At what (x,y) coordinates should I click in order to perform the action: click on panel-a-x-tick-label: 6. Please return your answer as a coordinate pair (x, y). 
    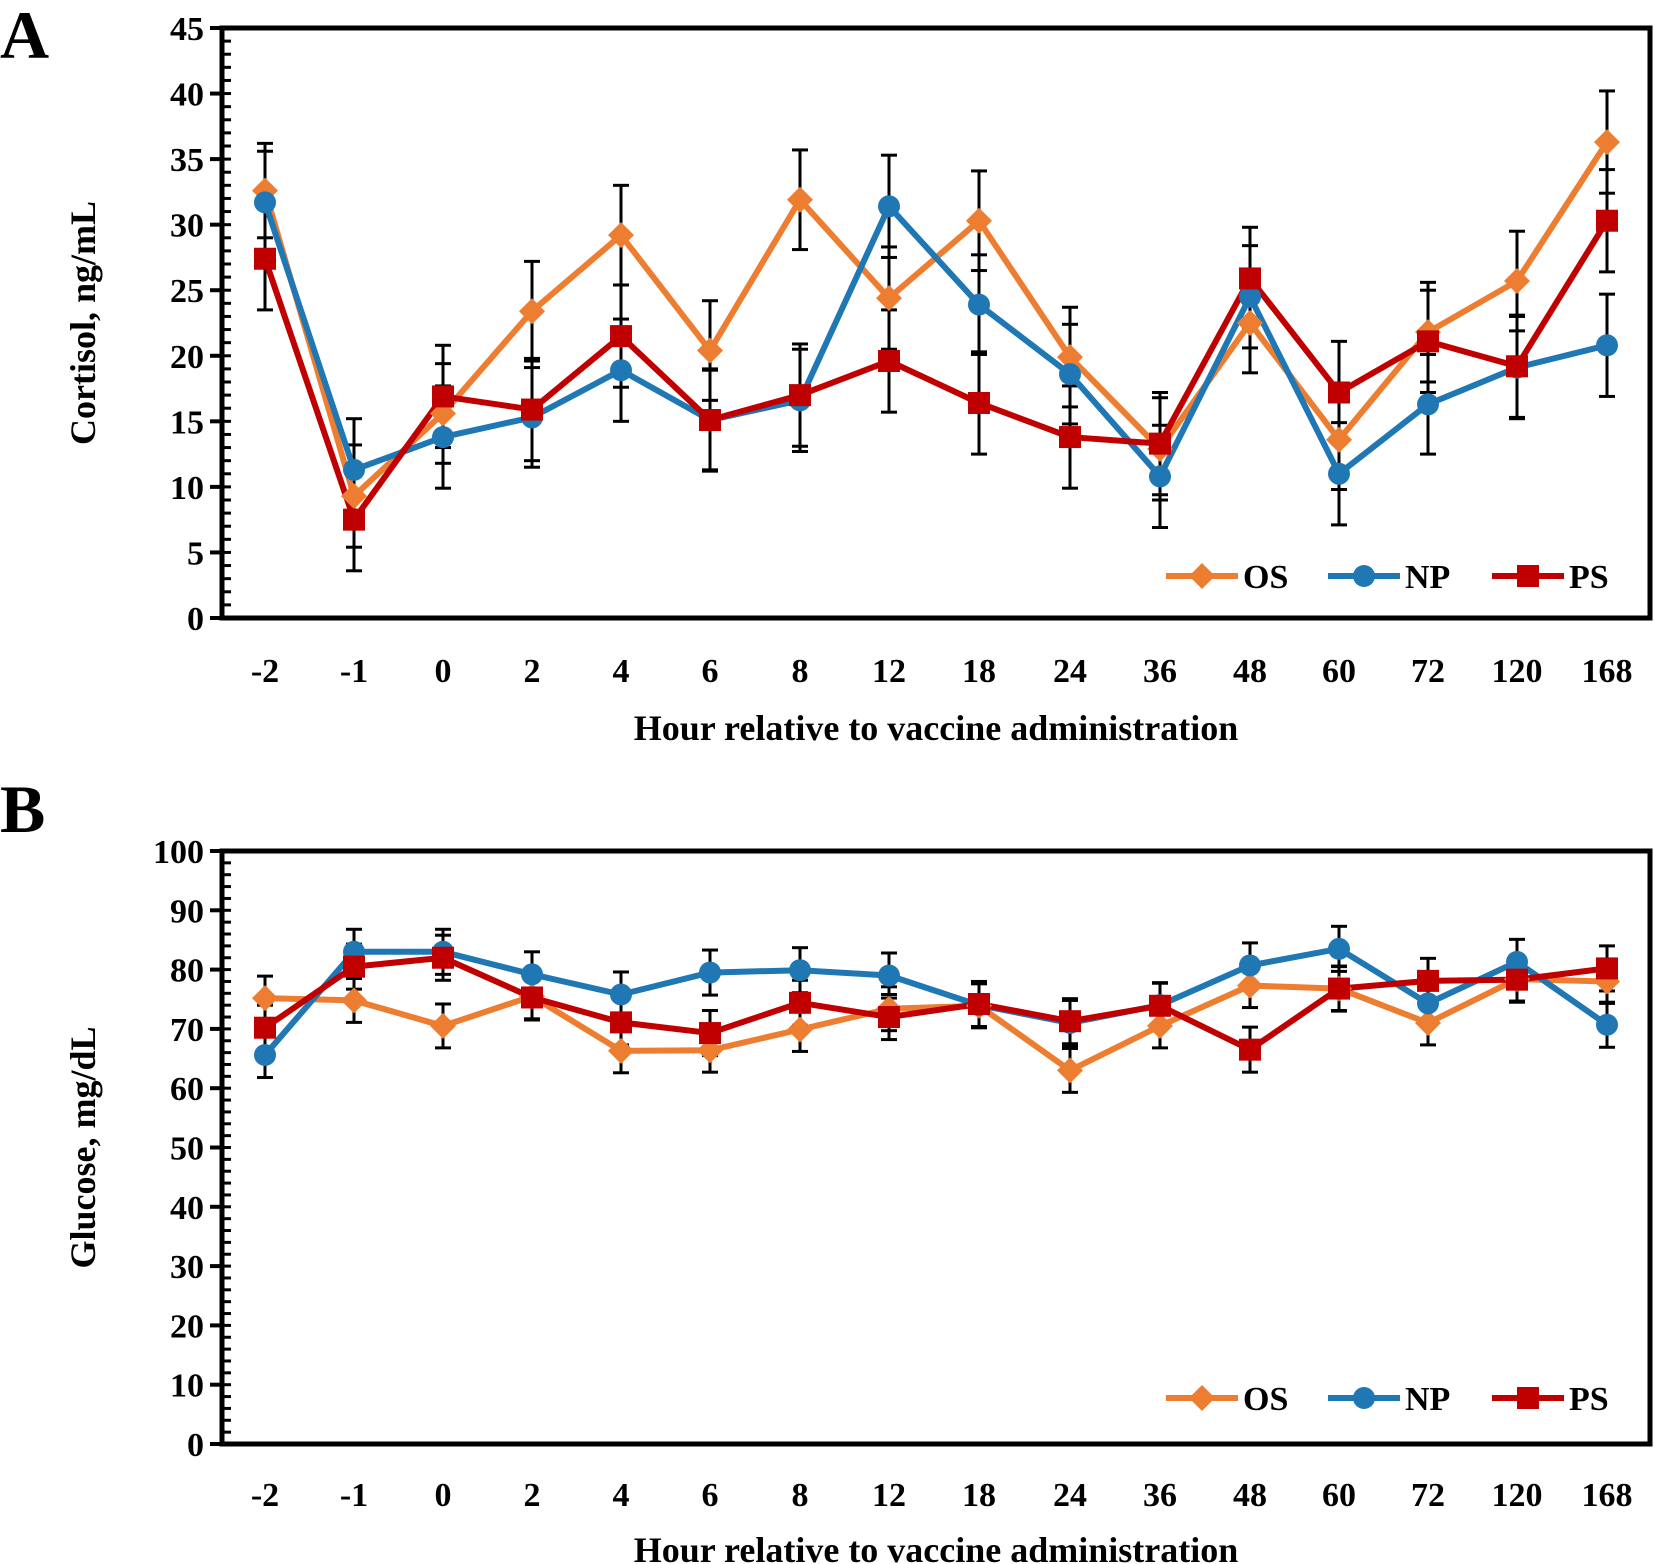
    Looking at the image, I should click on (710, 671).